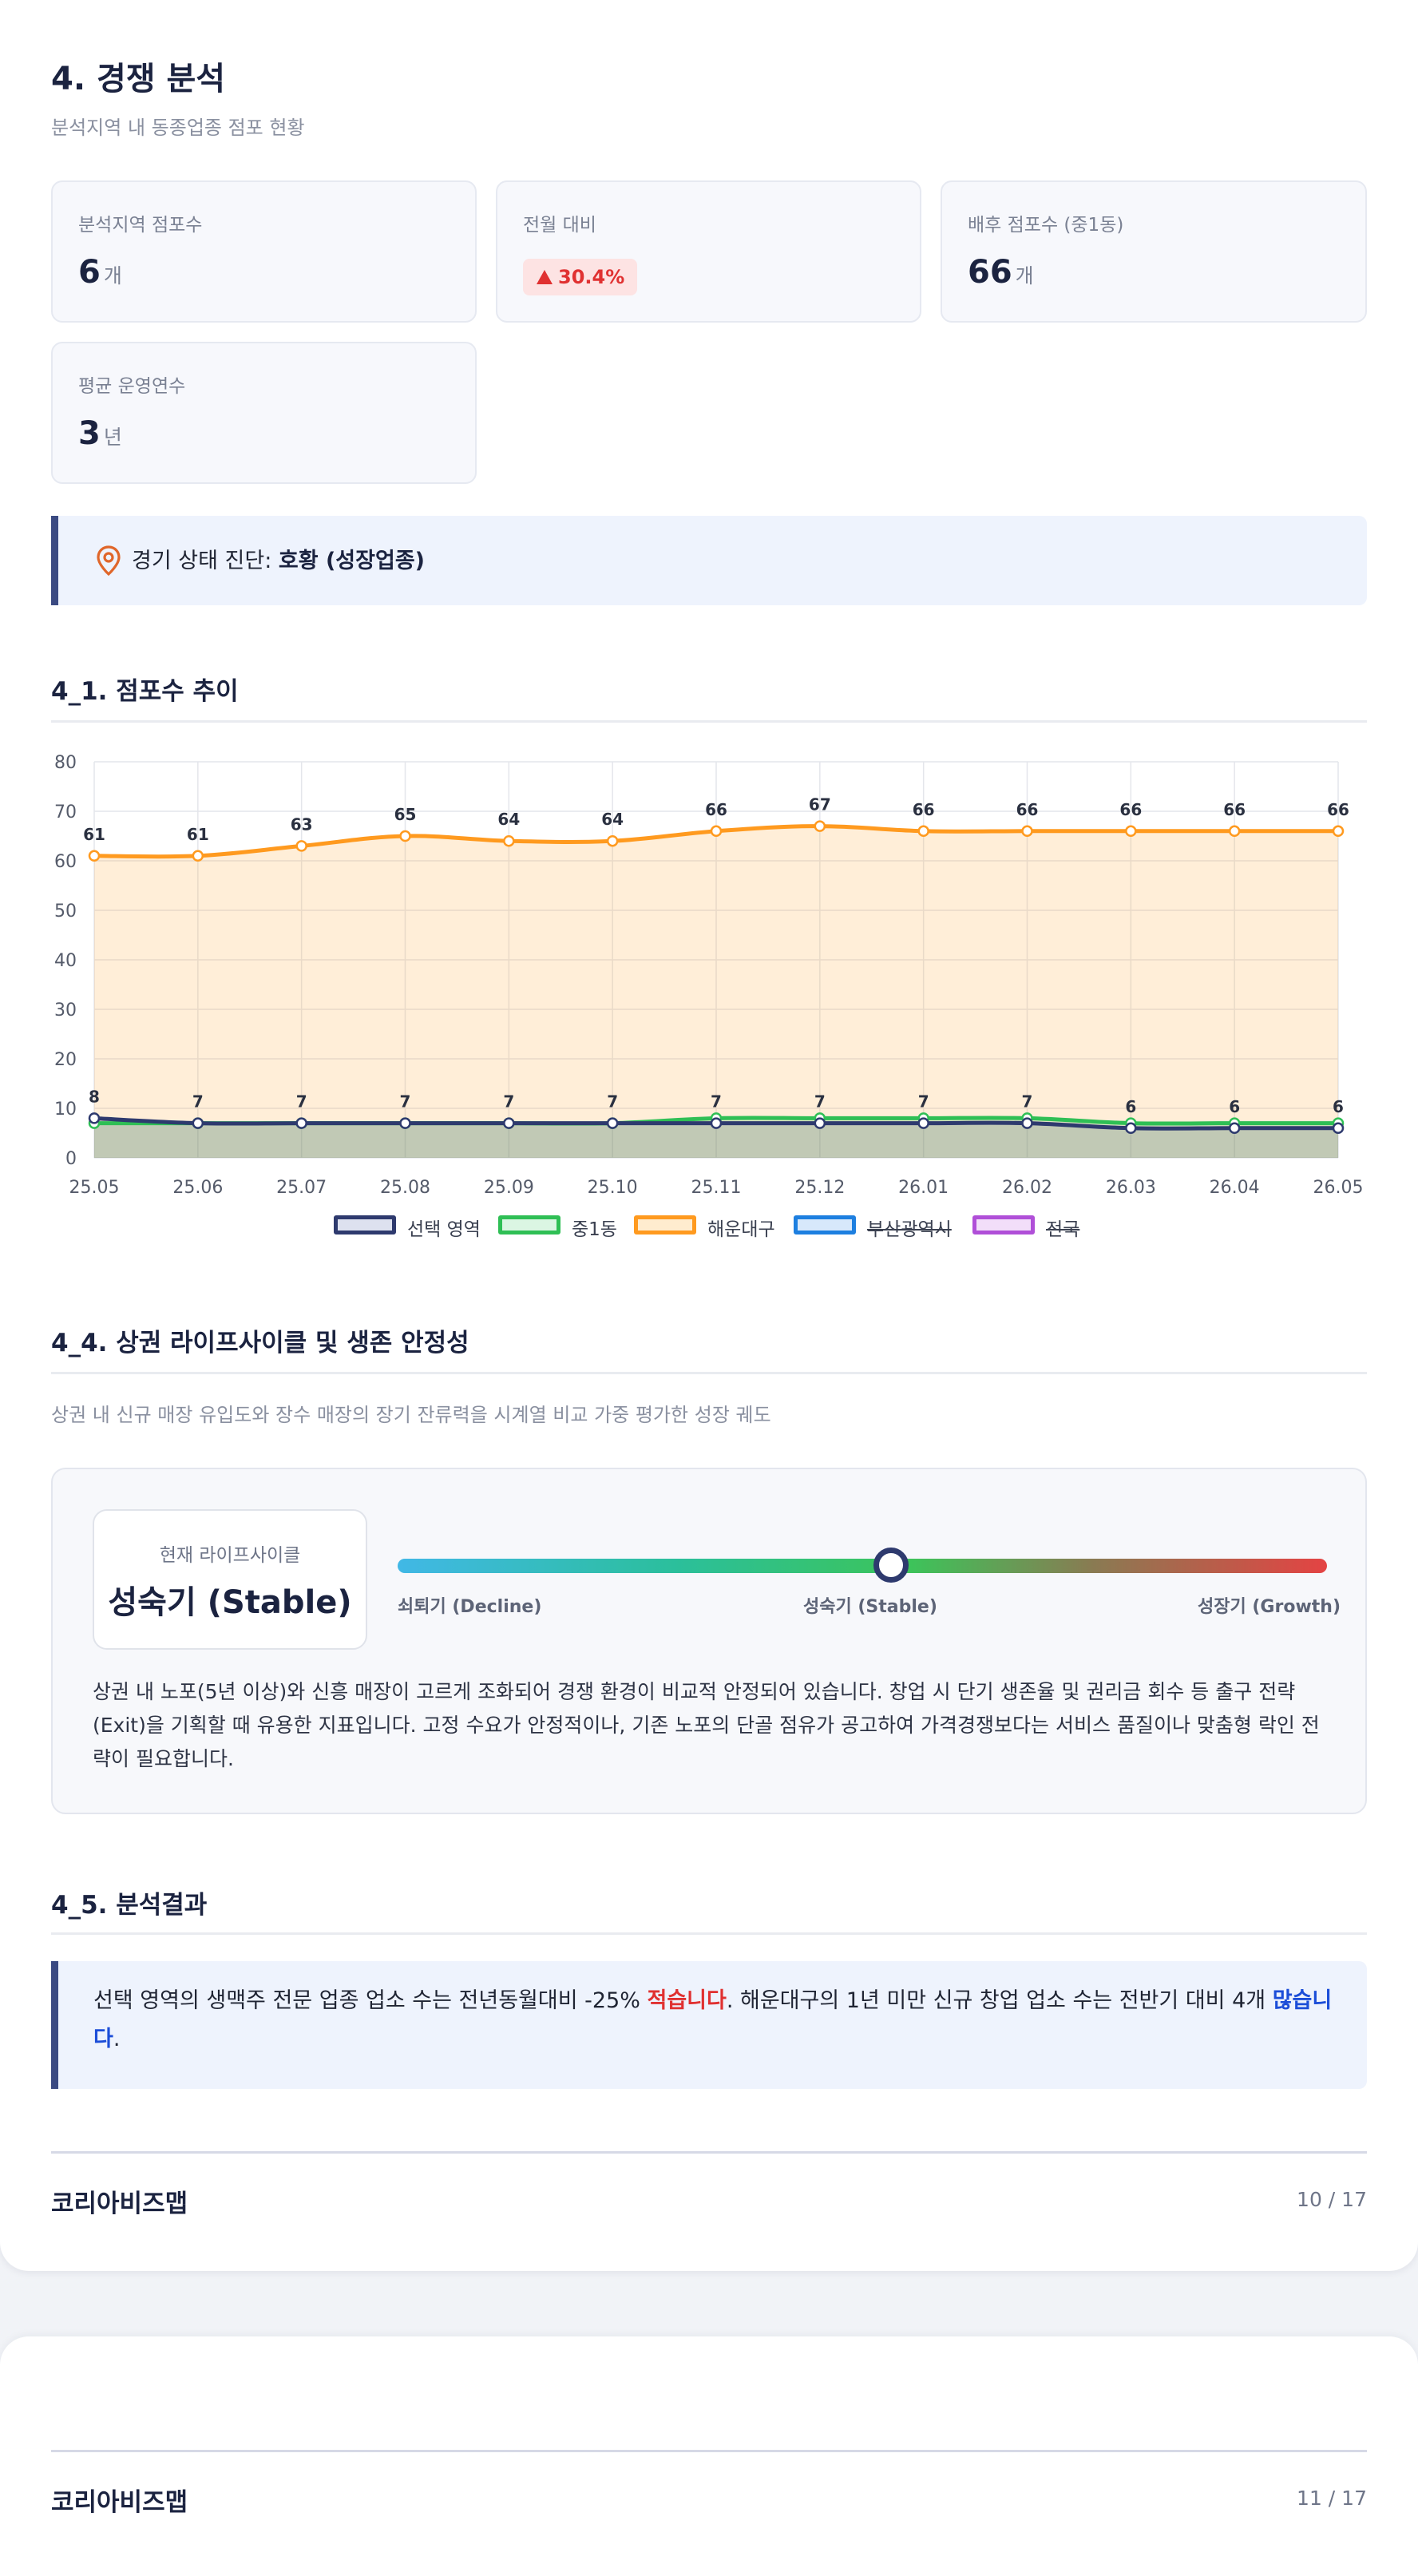 The height and width of the screenshot is (2576, 1418). What do you see at coordinates (1338, 1188) in the screenshot?
I see `x-tick-label: 26.05` at bounding box center [1338, 1188].